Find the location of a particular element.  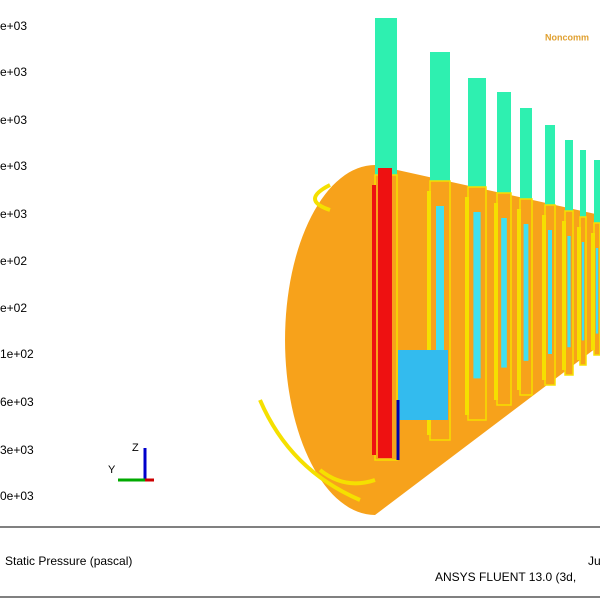

z-label: Z is located at coordinates (135, 448).